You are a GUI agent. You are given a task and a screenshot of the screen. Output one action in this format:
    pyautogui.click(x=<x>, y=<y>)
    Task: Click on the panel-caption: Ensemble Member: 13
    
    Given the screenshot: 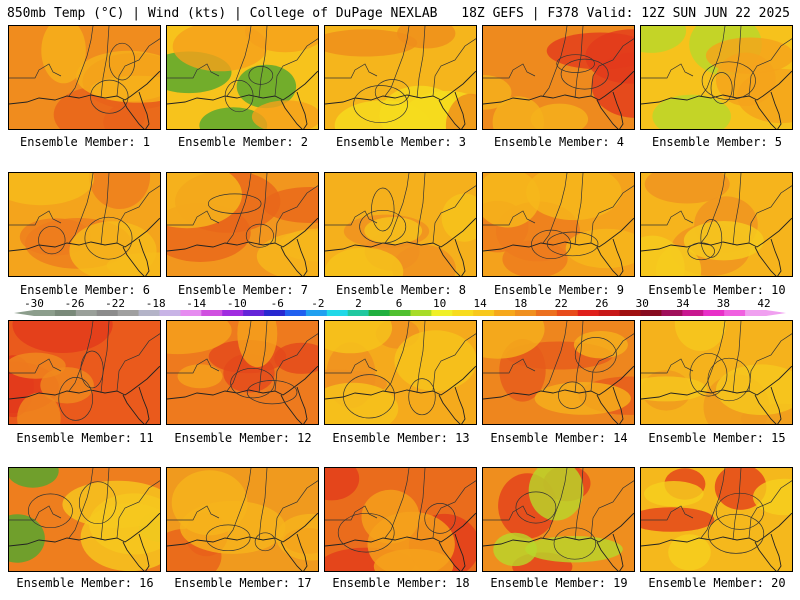 What is the action you would take?
    pyautogui.click(x=401, y=438)
    